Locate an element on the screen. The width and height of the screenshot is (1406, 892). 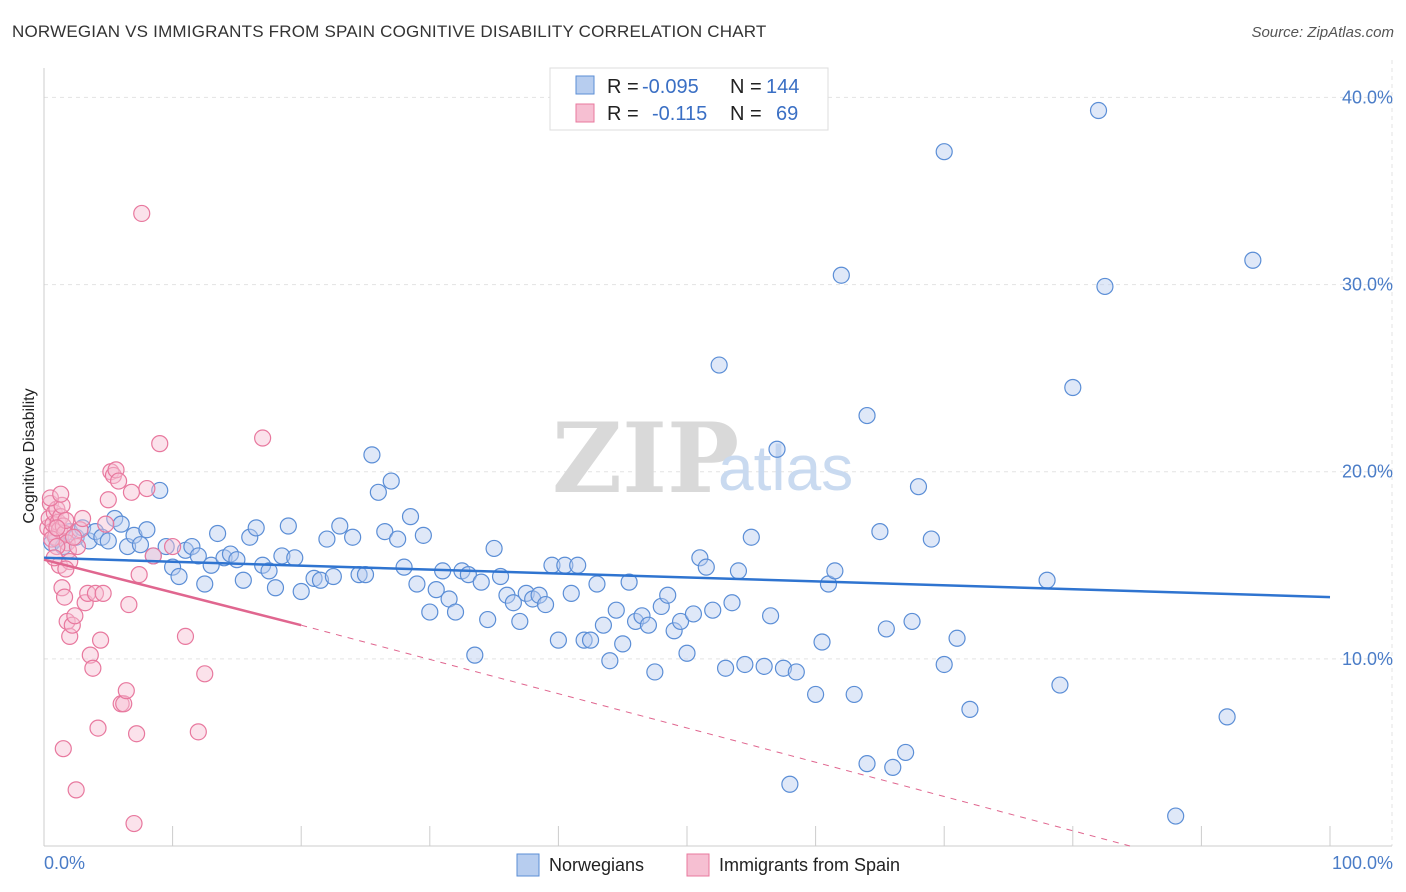
source-label: Source: ZipAtlas.com is located at coordinates (1322, 32).